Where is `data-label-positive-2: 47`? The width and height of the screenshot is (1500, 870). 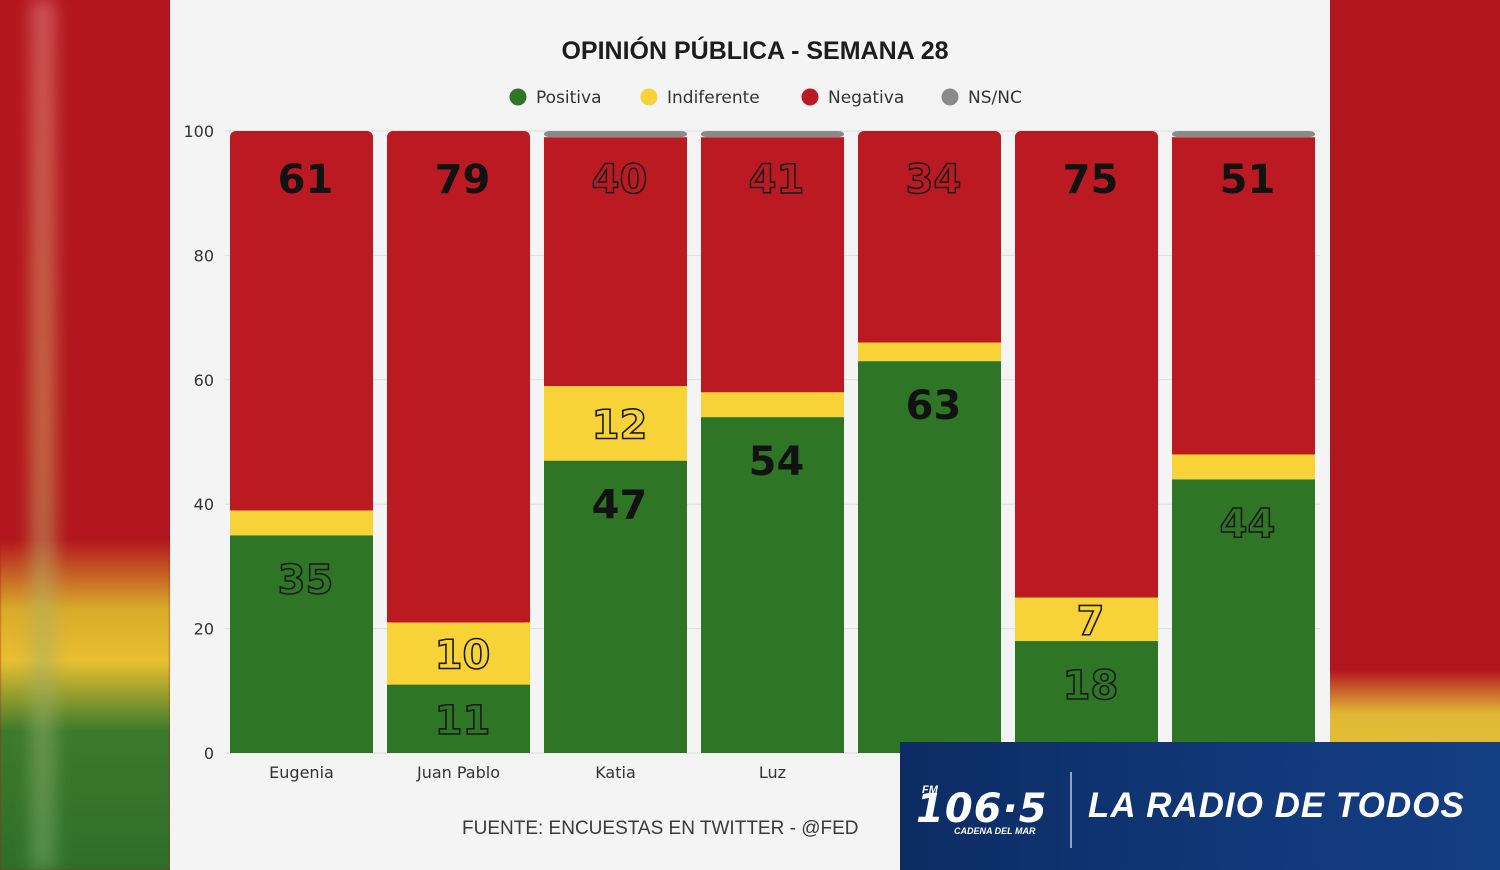 data-label-positive-2: 47 is located at coordinates (620, 506).